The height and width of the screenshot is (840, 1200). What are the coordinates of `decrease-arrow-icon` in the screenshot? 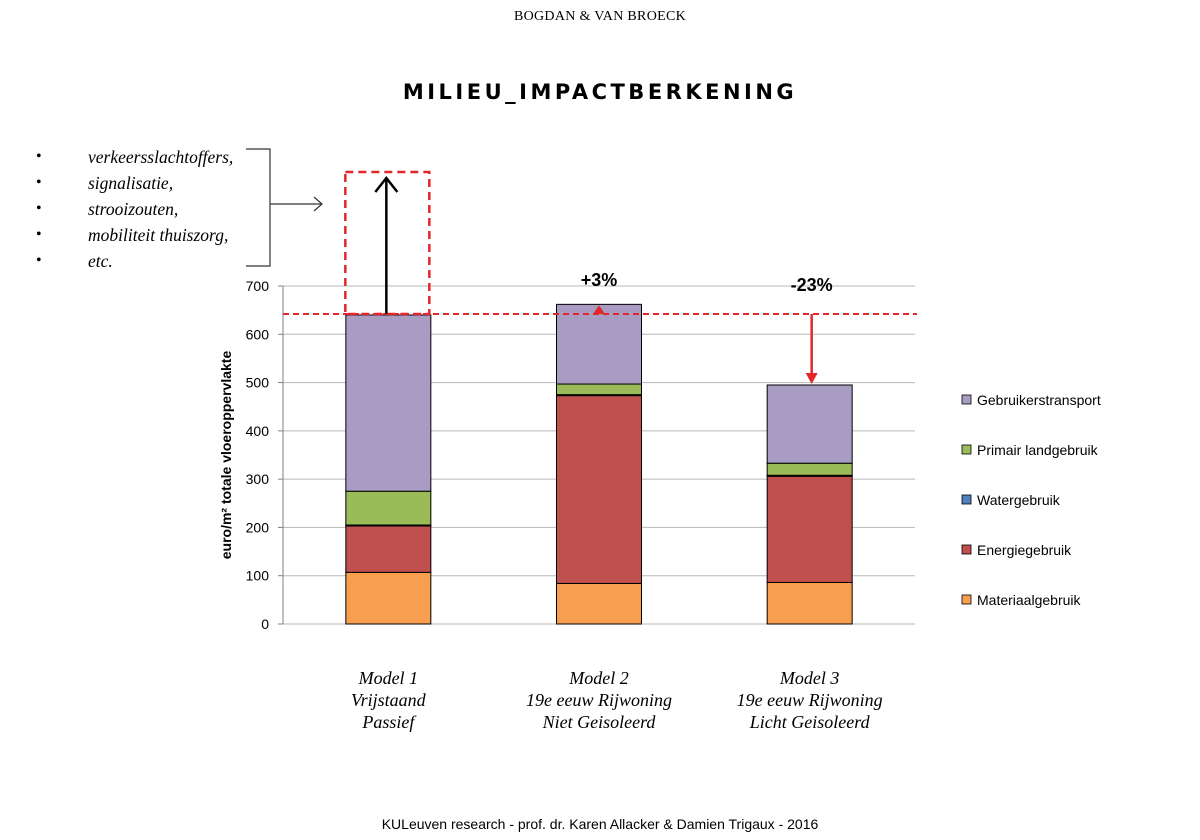 It's located at (811, 378).